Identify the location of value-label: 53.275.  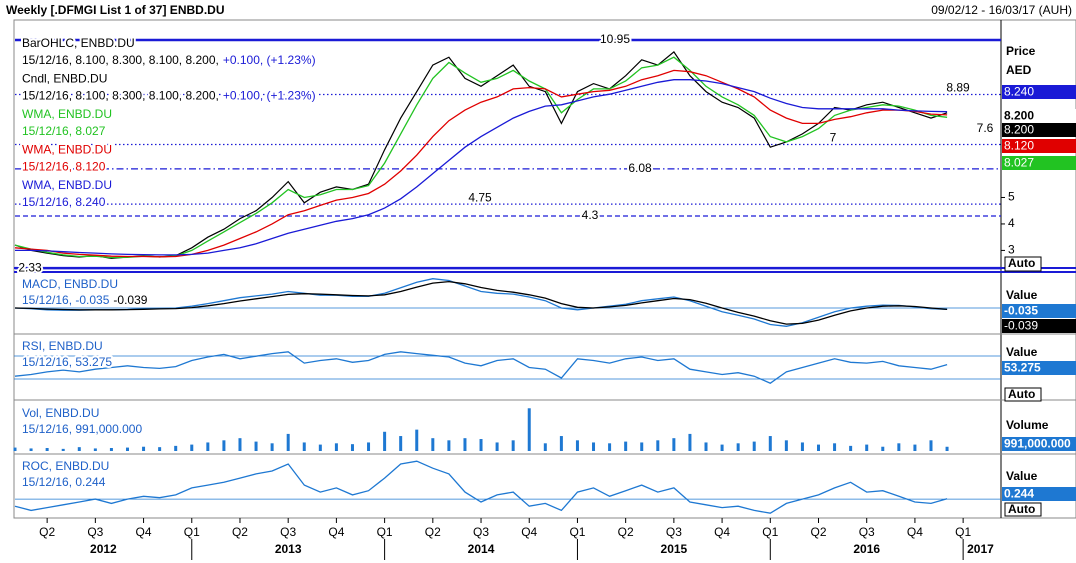
(1022, 368).